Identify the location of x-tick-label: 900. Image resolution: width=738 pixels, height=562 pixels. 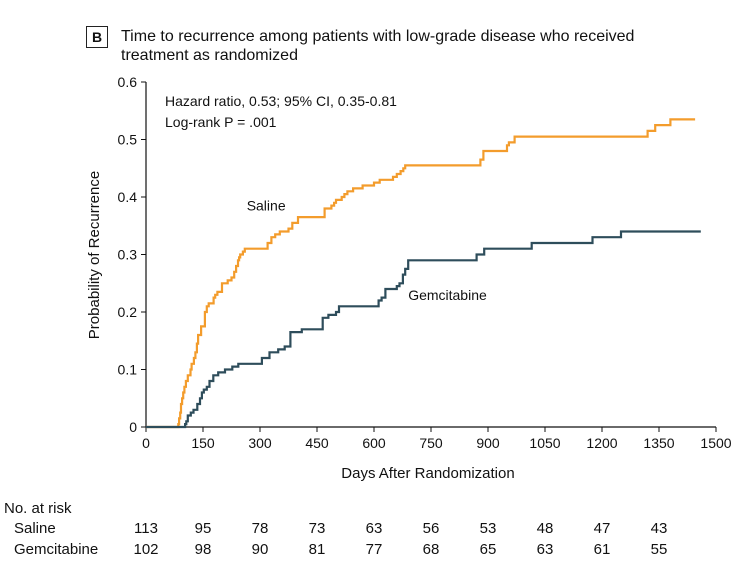
(488, 443).